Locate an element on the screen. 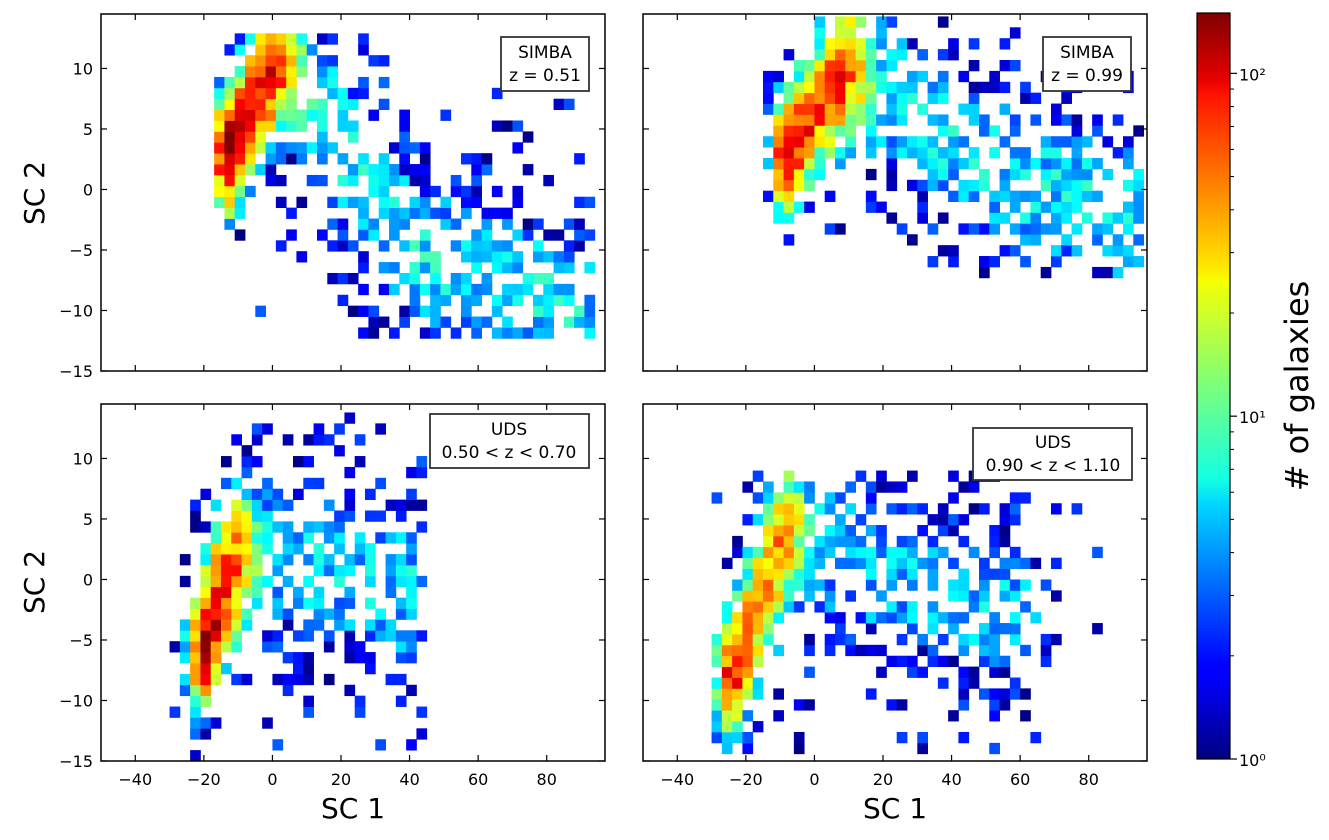  x-tick-label: 40 is located at coordinates (951, 779).